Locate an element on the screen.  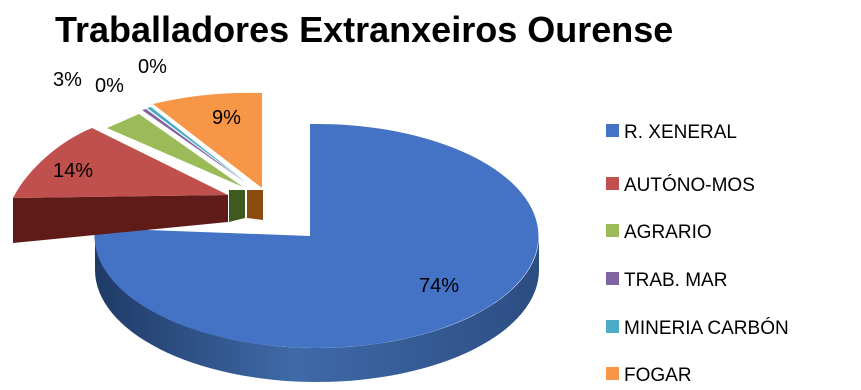
legend-item: FOGAR is located at coordinates (649, 375).